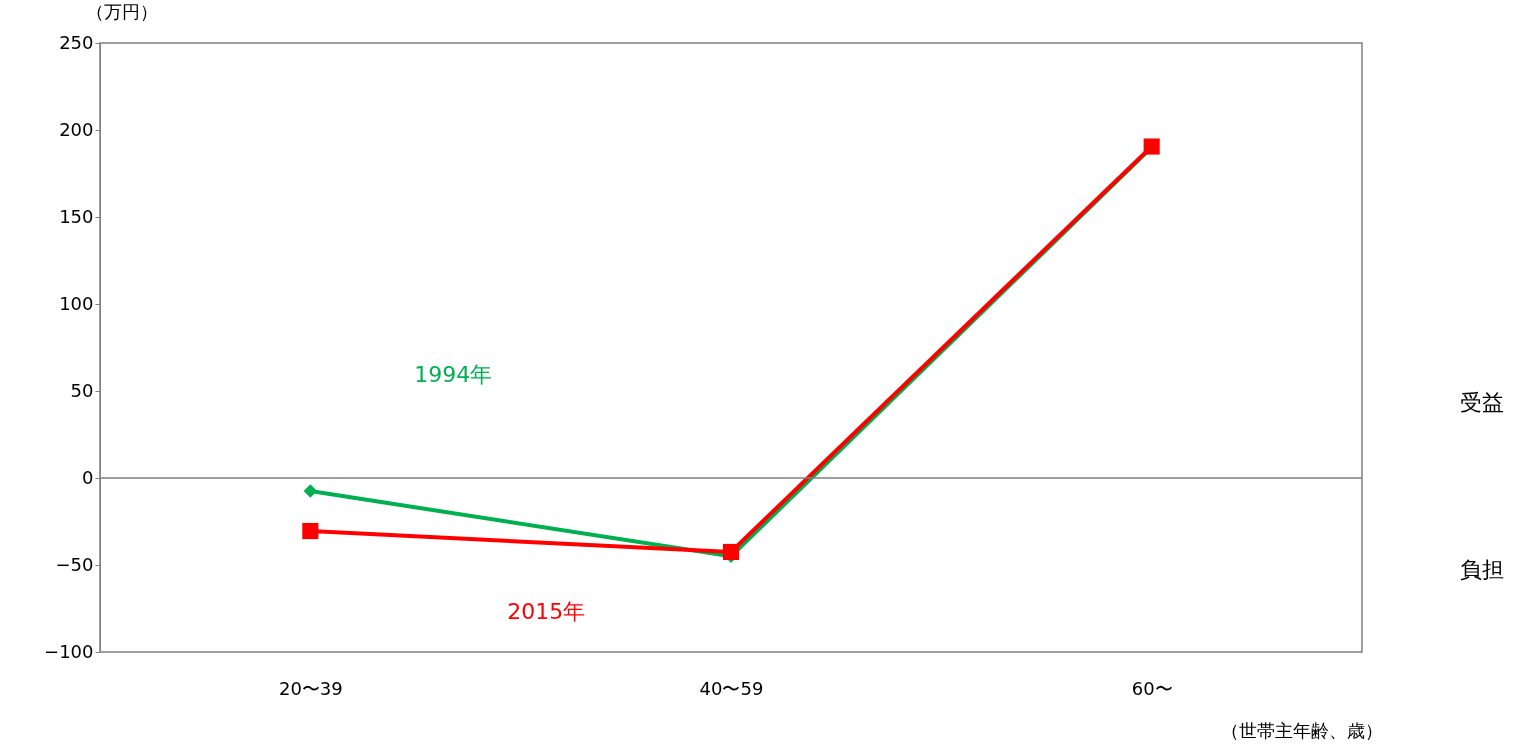  Describe the element at coordinates (76, 42) in the screenshot. I see `y-tick-label: 250` at that location.